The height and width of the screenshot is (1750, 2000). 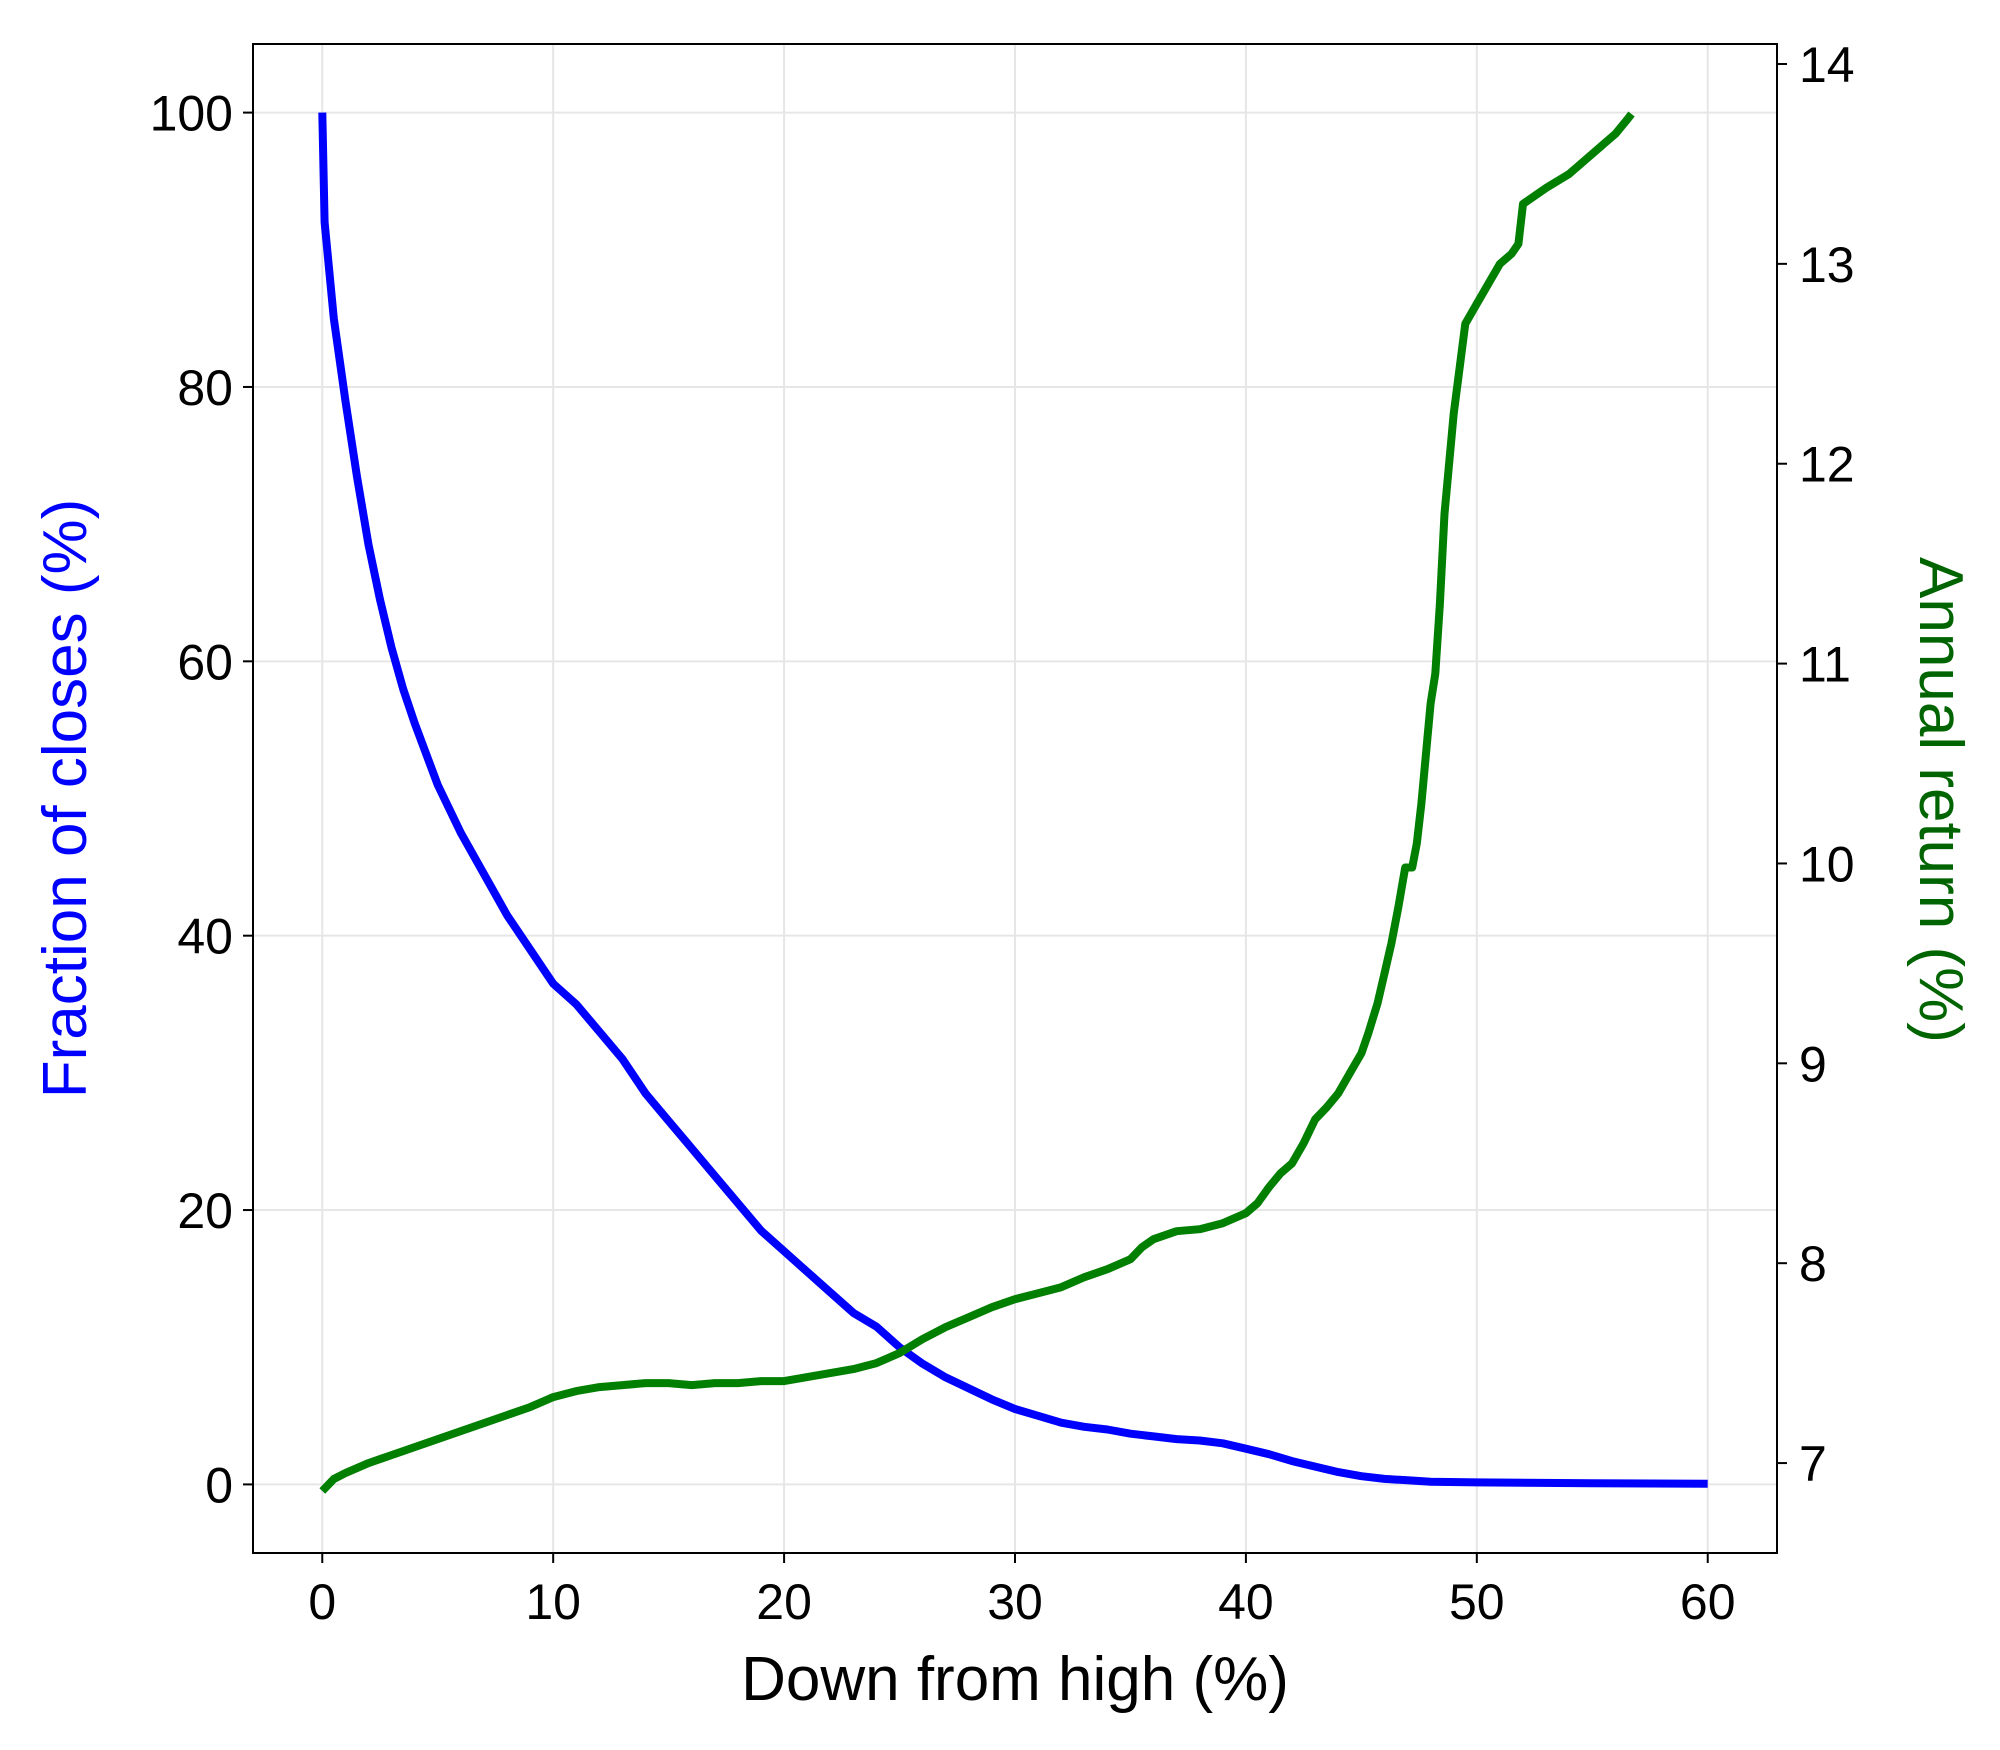 I want to click on right-y-tick-label: 13, so click(x=1827, y=265).